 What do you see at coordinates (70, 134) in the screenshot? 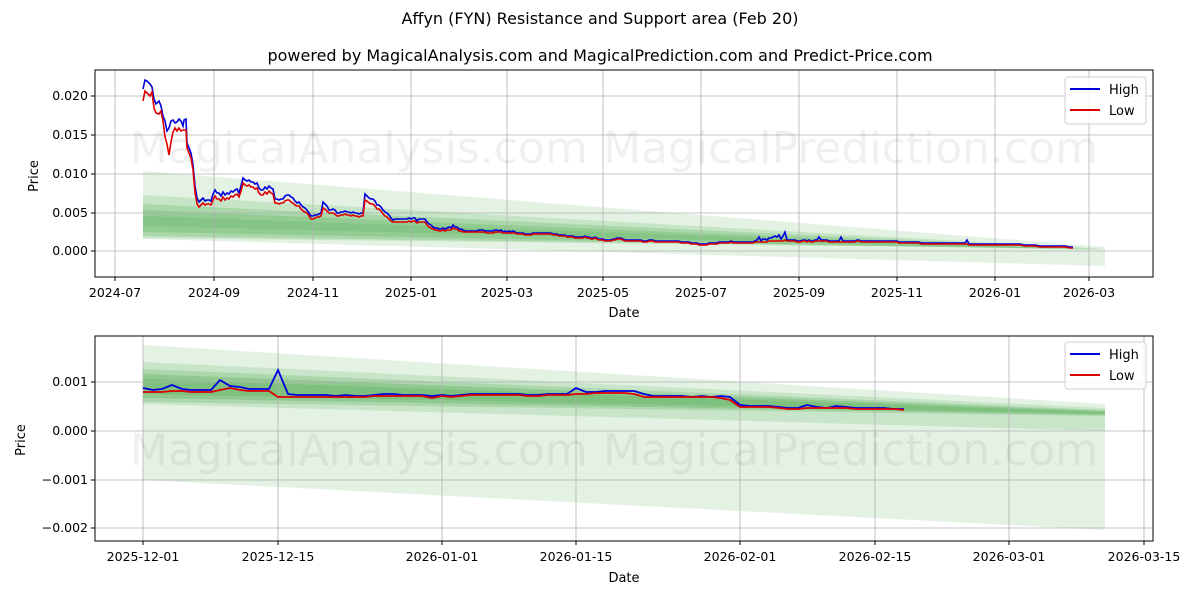
I see `svg-text: 0.015` at bounding box center [70, 134].